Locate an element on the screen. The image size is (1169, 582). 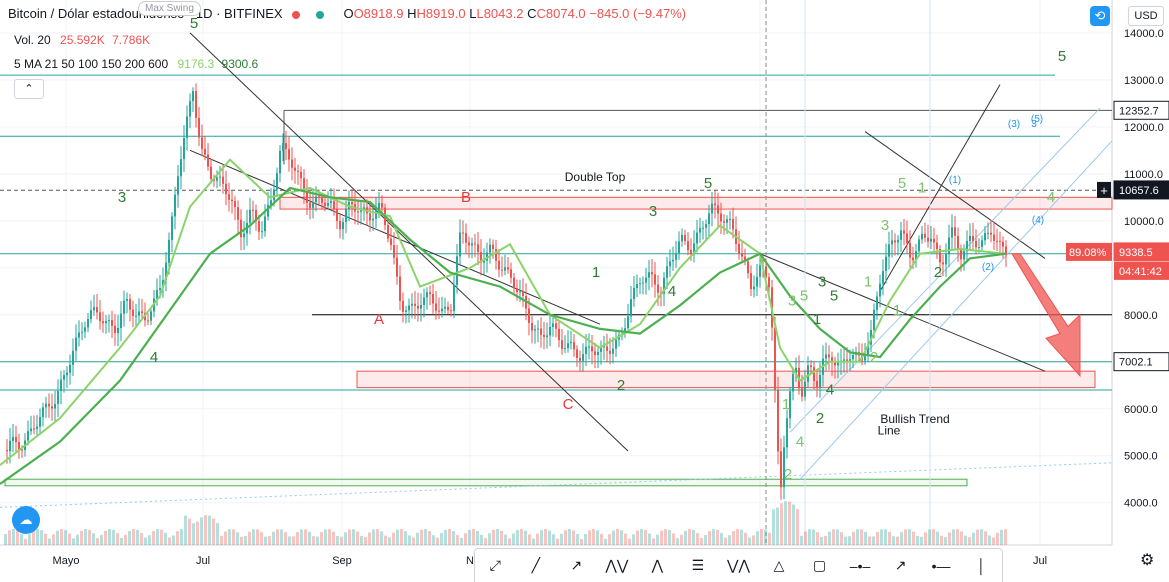
bottom-zone is located at coordinates (486, 482).